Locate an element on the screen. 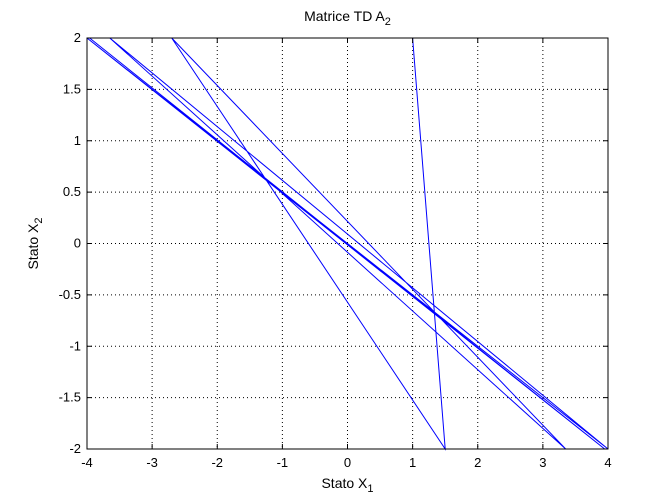 This screenshot has width=672, height=504. y-tick-label: 1 is located at coordinates (77, 140).